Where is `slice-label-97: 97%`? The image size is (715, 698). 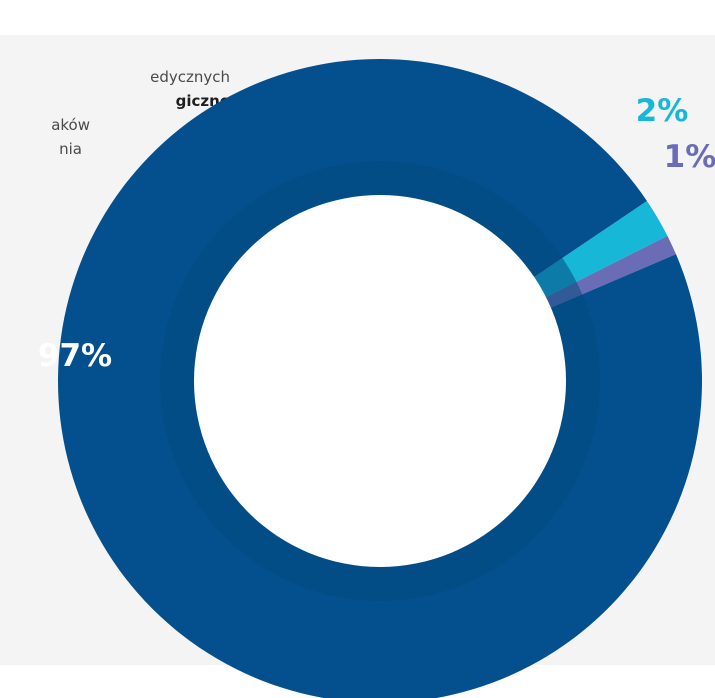 slice-label-97: 97% is located at coordinates (75, 356).